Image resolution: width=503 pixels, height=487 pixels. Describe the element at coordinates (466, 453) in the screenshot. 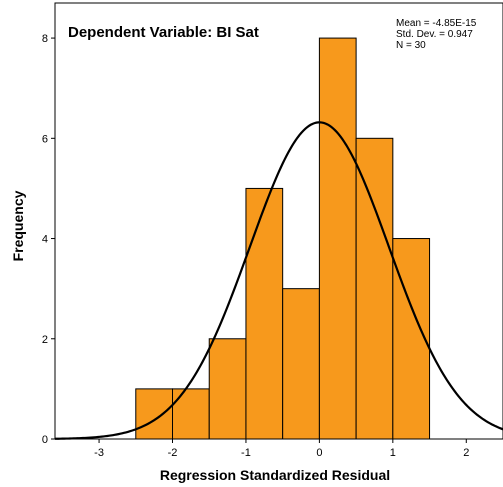

I see `x-tick-label: 2` at that location.